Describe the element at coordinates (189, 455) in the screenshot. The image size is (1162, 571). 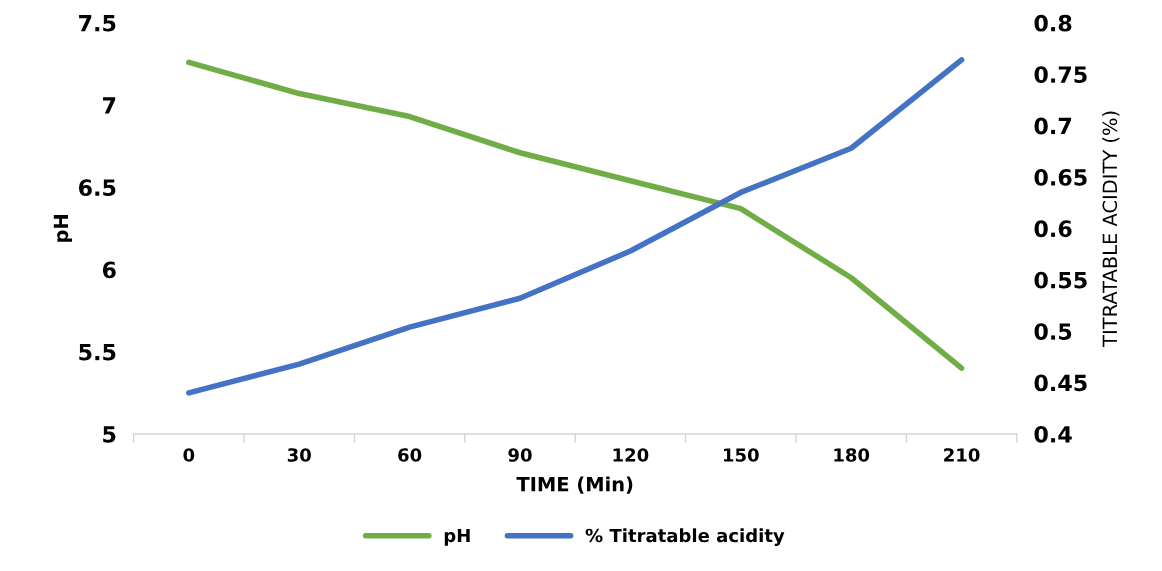
I see `x-tick-label: 0` at that location.